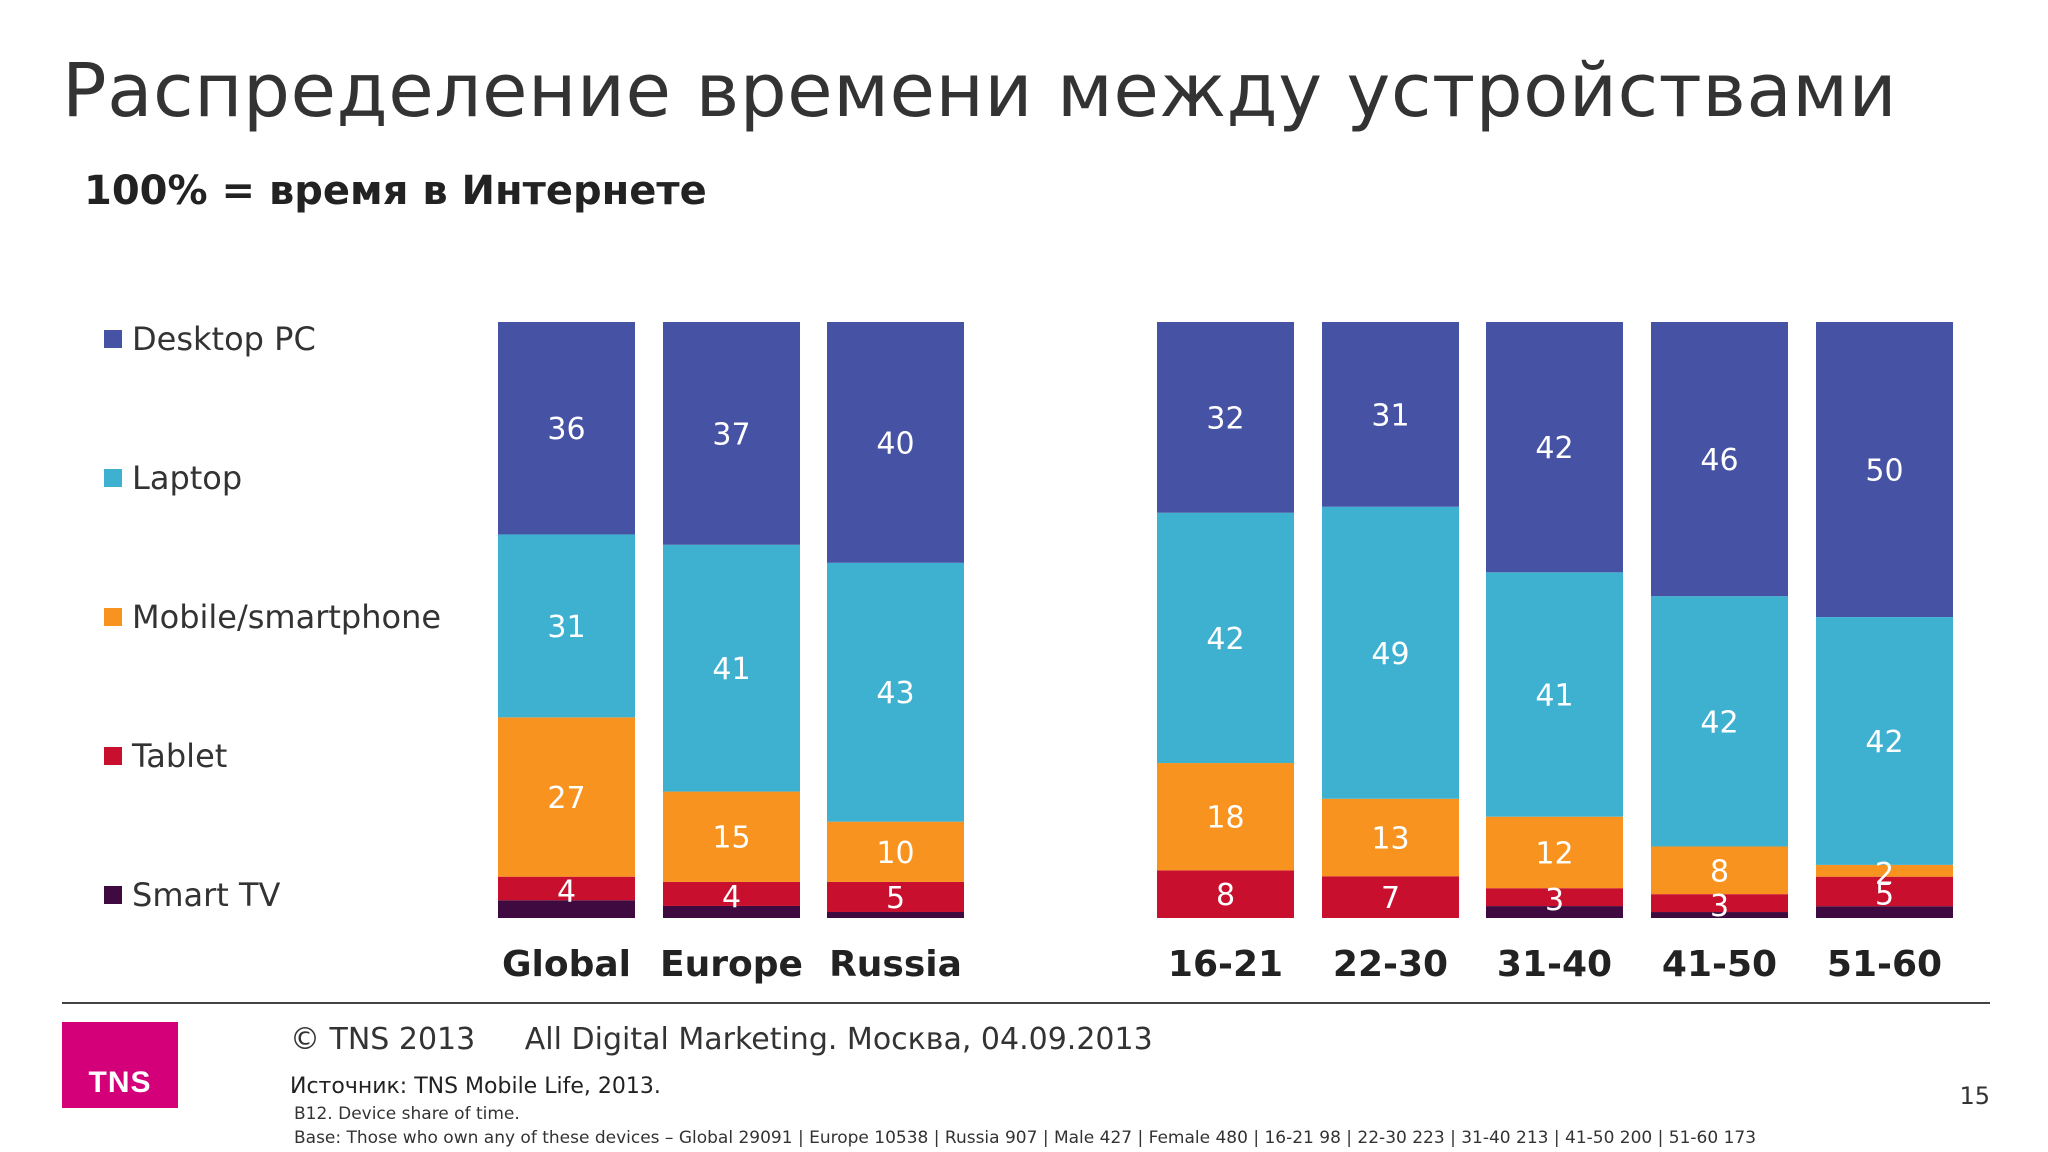  I want to click on data-label-3-4: 5, so click(895, 898).